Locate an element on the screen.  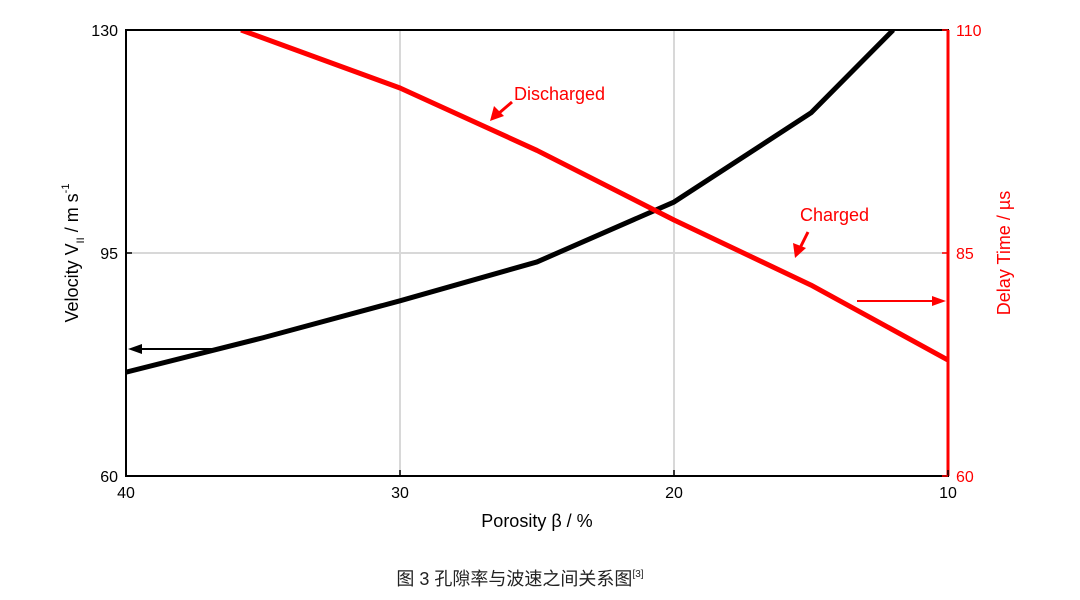
y-label-sup: -1 is located at coordinates (66, 189).